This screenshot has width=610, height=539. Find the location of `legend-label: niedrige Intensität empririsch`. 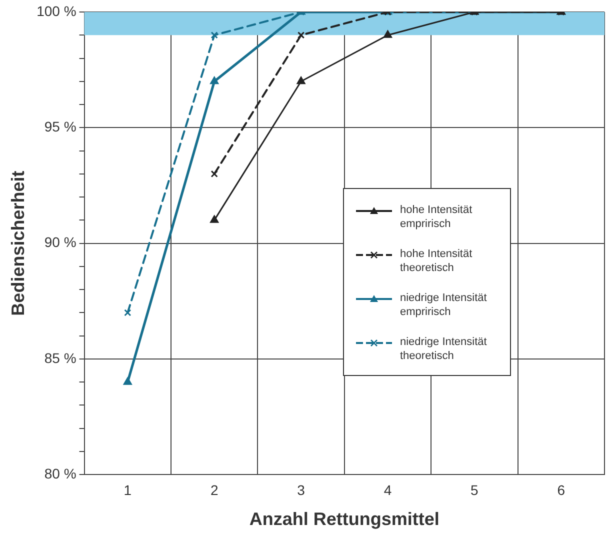

legend-label: niedrige Intensität empririsch is located at coordinates (444, 305).